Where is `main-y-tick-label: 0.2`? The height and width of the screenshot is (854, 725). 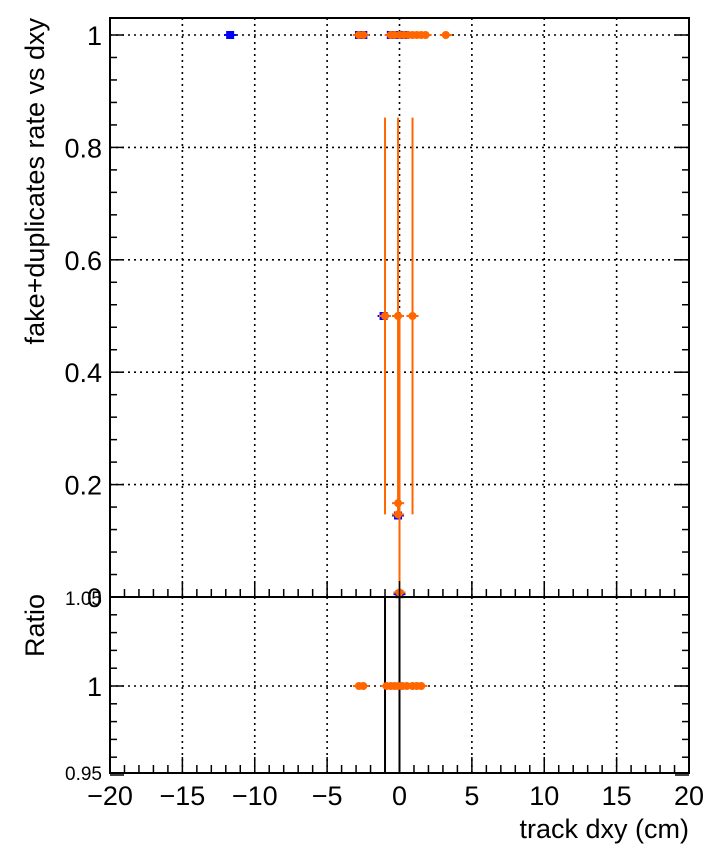
main-y-tick-label: 0.2 is located at coordinates (83, 486).